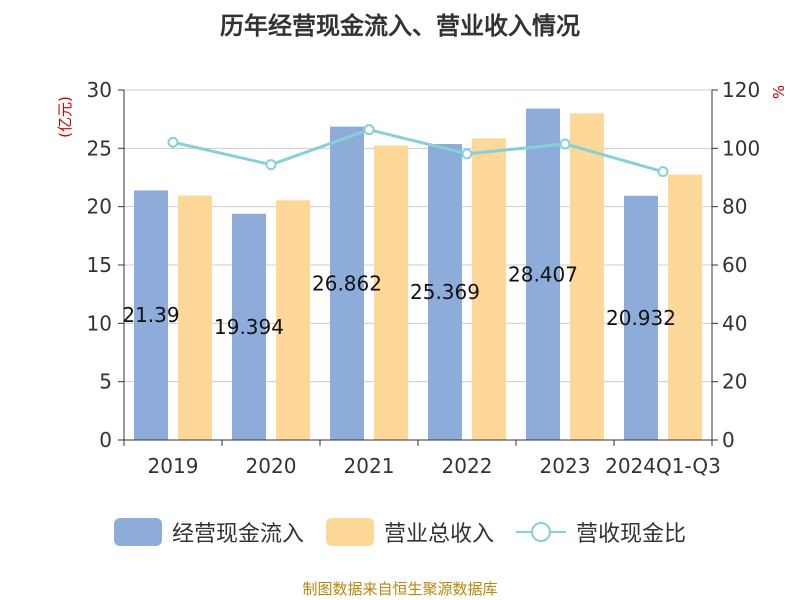 The image size is (800, 600). What do you see at coordinates (400, 589) in the screenshot?
I see `source-note: 制图数据来自恒生聚源数据库` at bounding box center [400, 589].